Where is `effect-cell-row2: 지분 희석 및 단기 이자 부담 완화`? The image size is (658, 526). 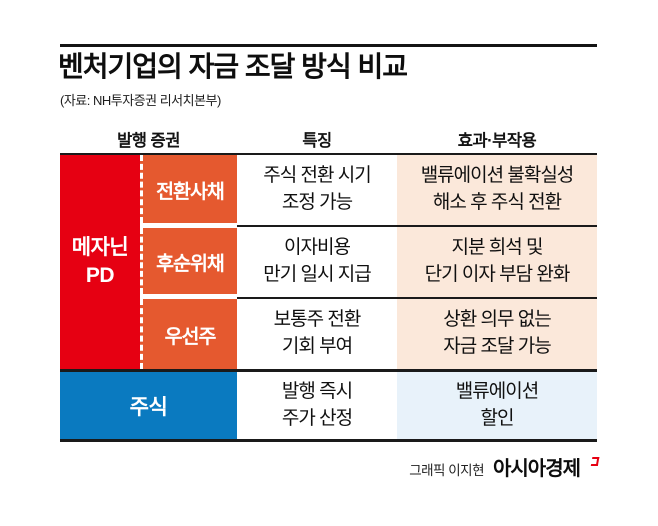
effect-cell-row2: 지분 희석 및 단기 이자 부담 완화 is located at coordinates (497, 262).